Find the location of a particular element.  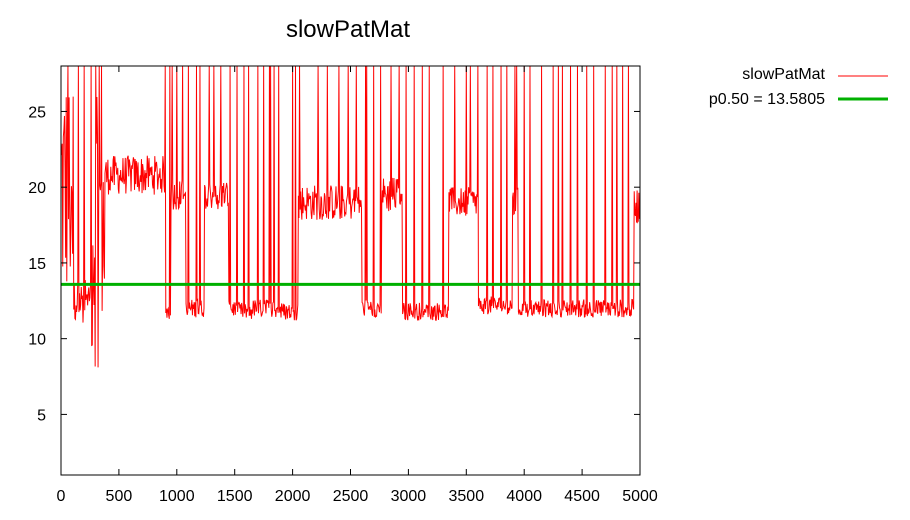

x-tick-label: 4000 is located at coordinates (524, 496).